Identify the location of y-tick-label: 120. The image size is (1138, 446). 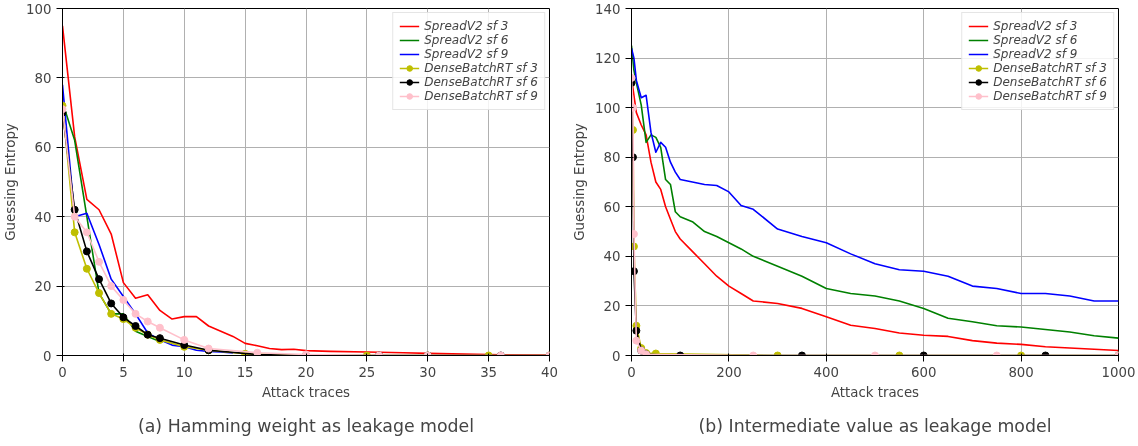
(608, 59).